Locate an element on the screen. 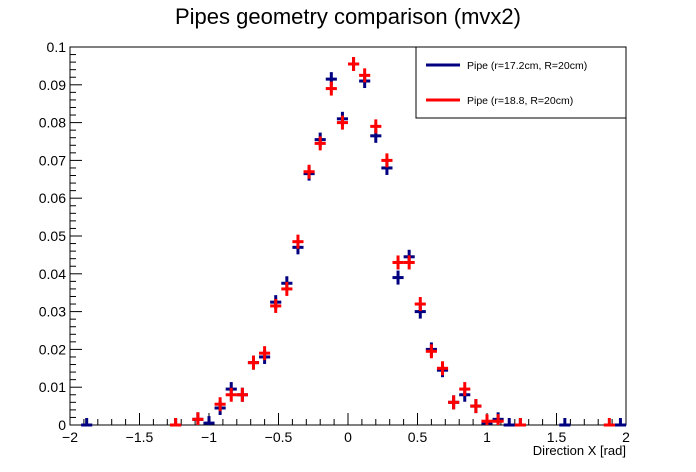 The height and width of the screenshot is (472, 696). x-tick-label: 2 is located at coordinates (626, 437).